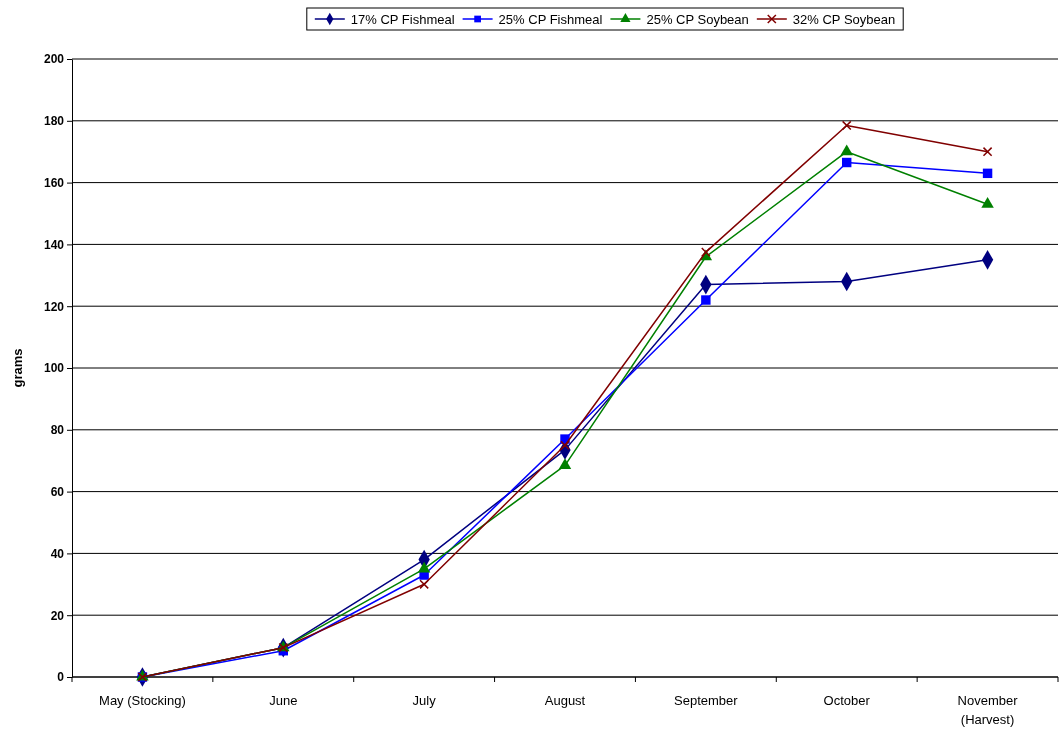 This screenshot has height=731, width=1063. Describe the element at coordinates (142, 700) in the screenshot. I see `x-tick-label: May (Stocking)` at that location.